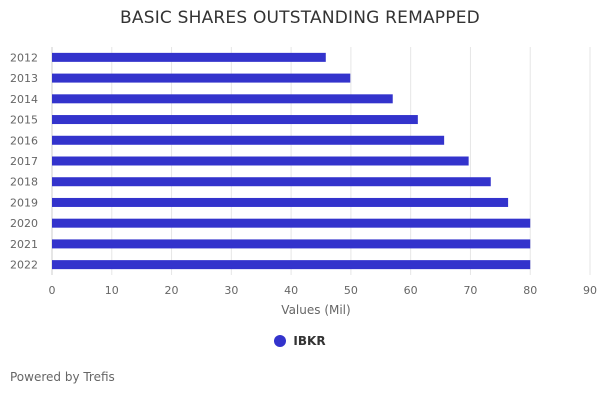 Image resolution: width=600 pixels, height=400 pixels. What do you see at coordinates (590, 290) in the screenshot?
I see `x-tick-label: 90` at bounding box center [590, 290].